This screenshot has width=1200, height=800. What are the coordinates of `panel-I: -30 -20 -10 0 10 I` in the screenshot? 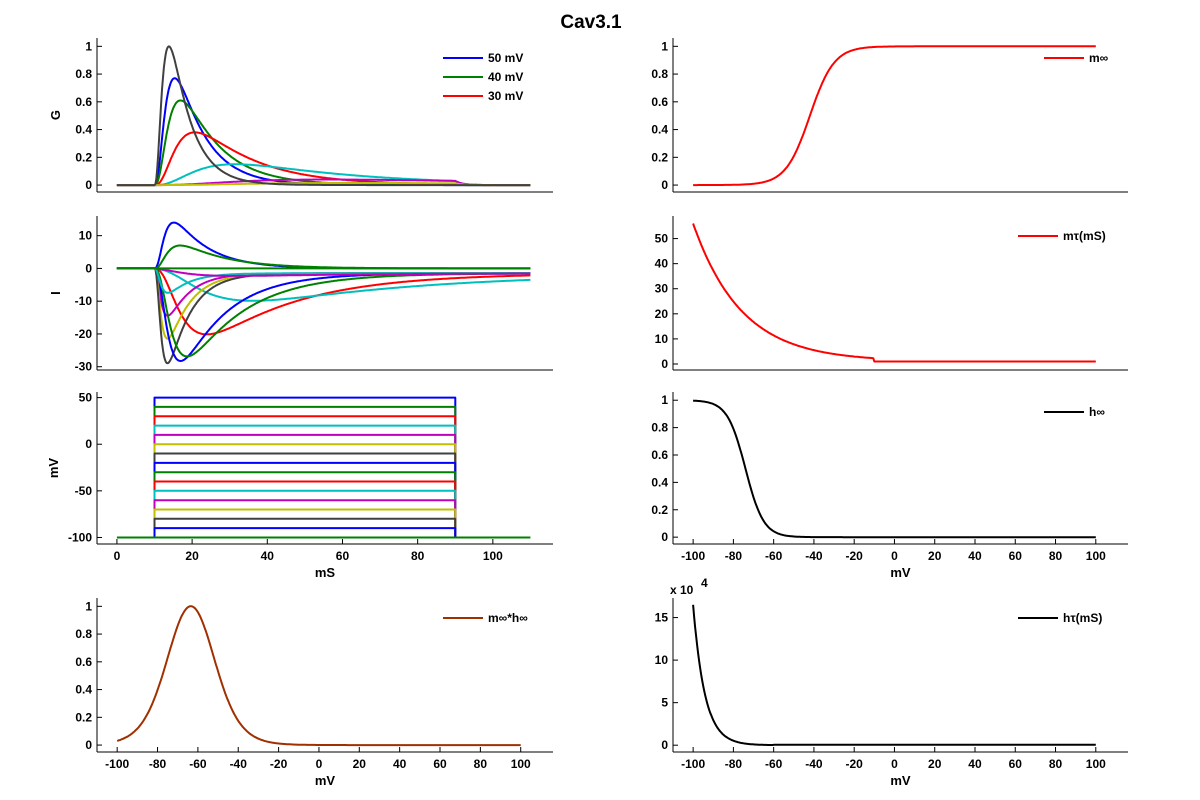 It's located at (300, 295).